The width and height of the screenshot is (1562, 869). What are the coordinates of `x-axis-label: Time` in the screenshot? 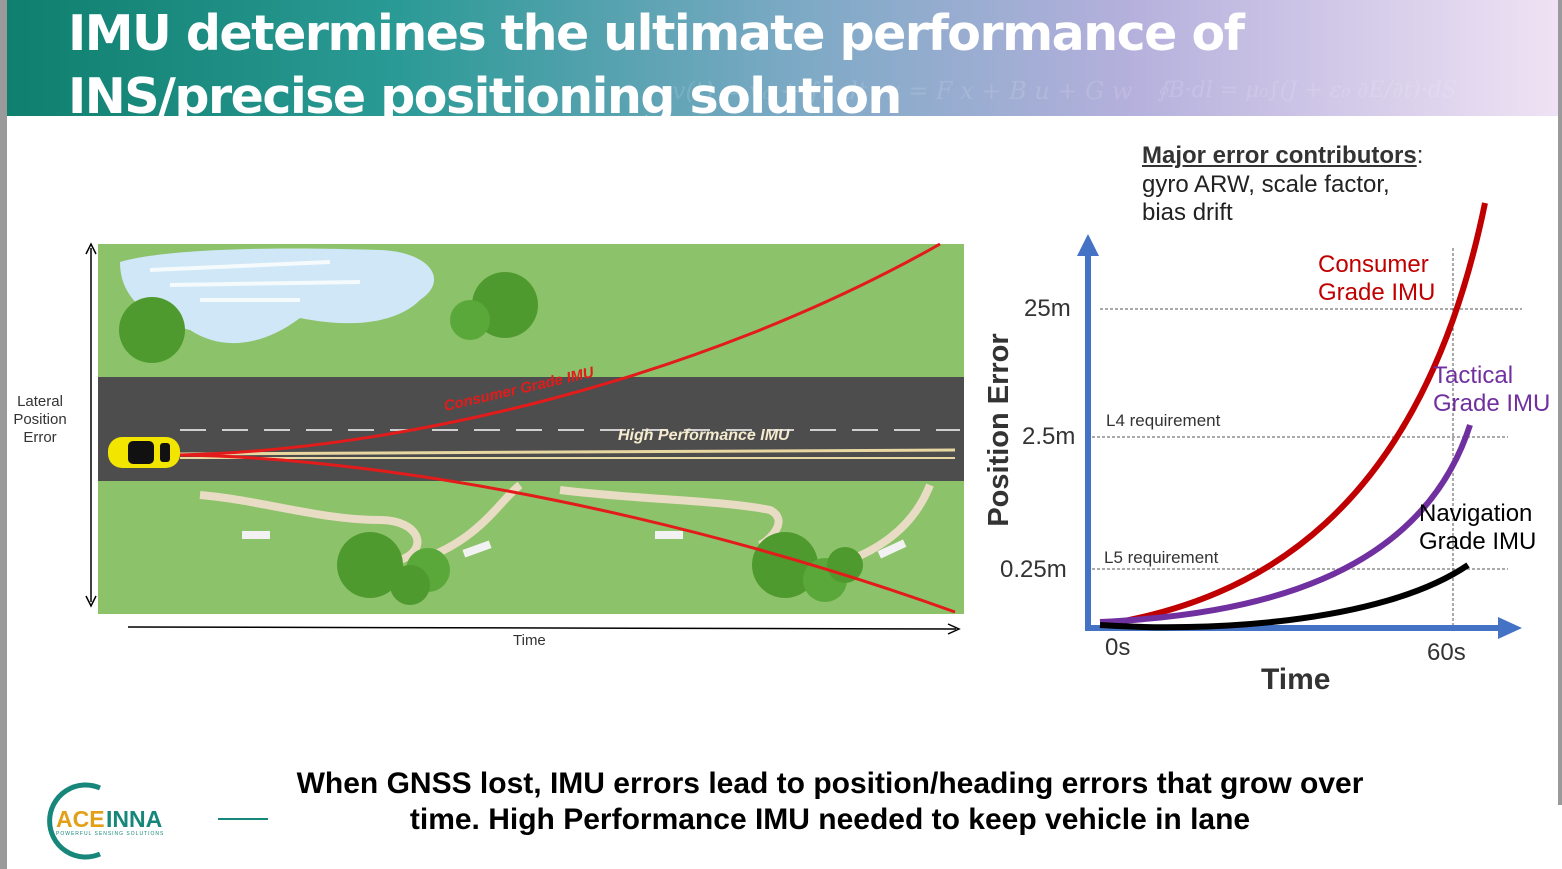 It's located at (1296, 679).